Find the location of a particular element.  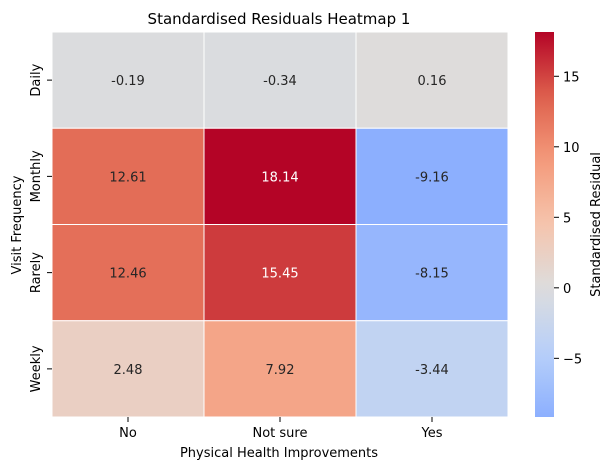

cell-value-label: 7.92 is located at coordinates (280, 370).